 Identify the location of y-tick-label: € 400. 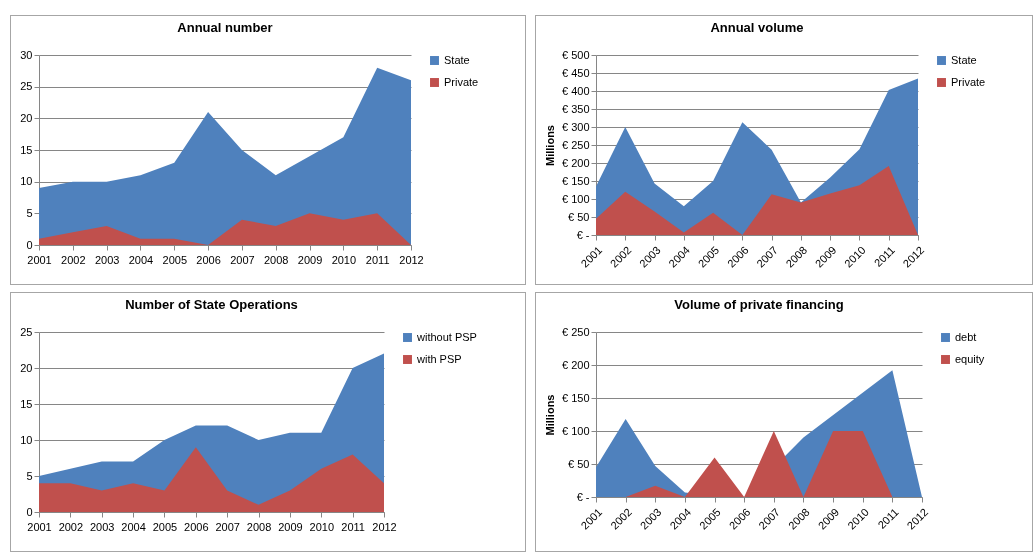
(575, 90).